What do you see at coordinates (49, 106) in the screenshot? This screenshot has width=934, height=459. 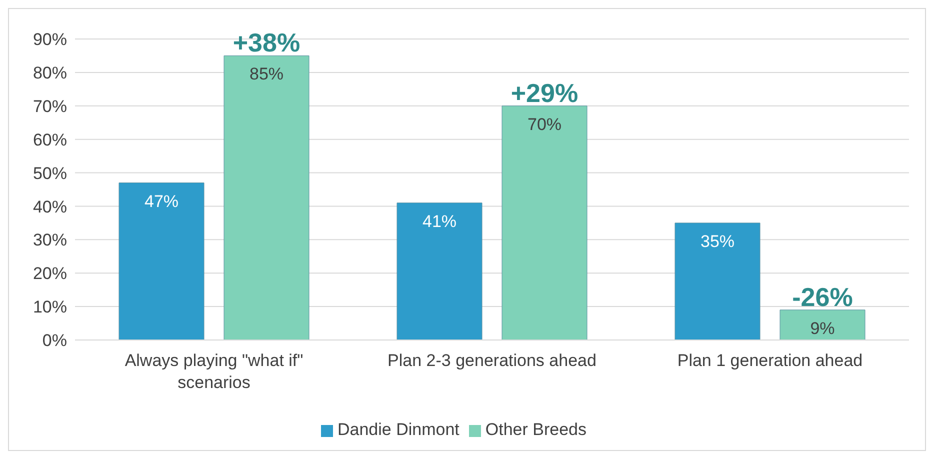 I see `y-tick-label: 70%` at bounding box center [49, 106].